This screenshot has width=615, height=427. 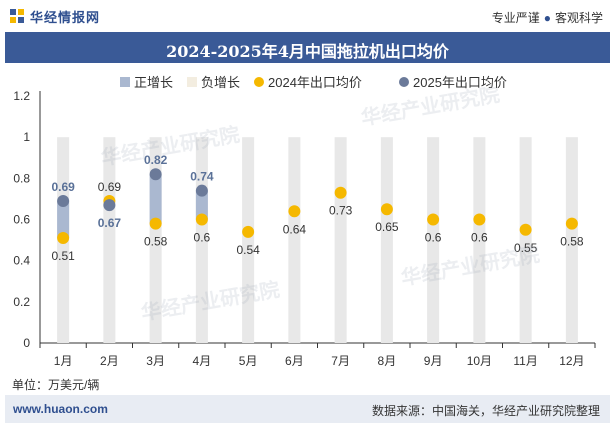 What do you see at coordinates (21, 302) in the screenshot?
I see `y-tick-label: 0.2` at bounding box center [21, 302].